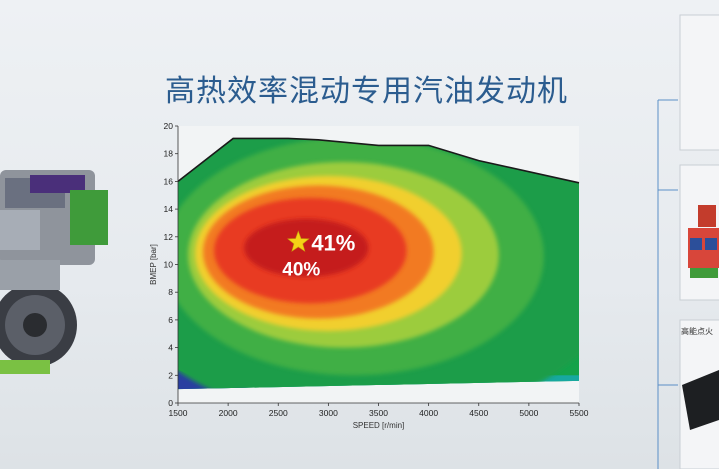  I want to click on band-peak, so click(306, 247).